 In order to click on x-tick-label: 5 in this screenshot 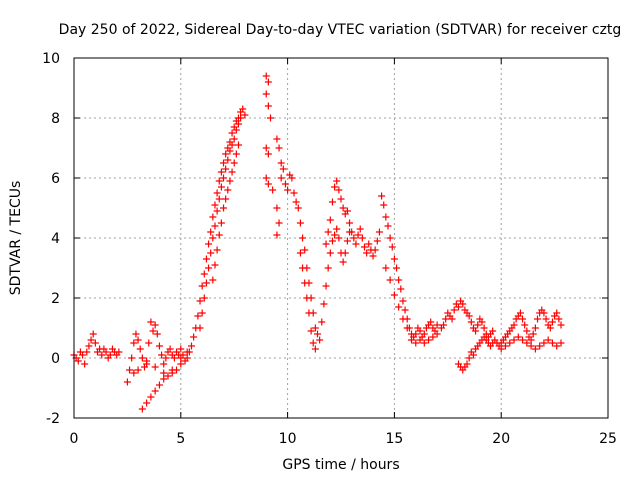, I will do `click(180, 439)`.